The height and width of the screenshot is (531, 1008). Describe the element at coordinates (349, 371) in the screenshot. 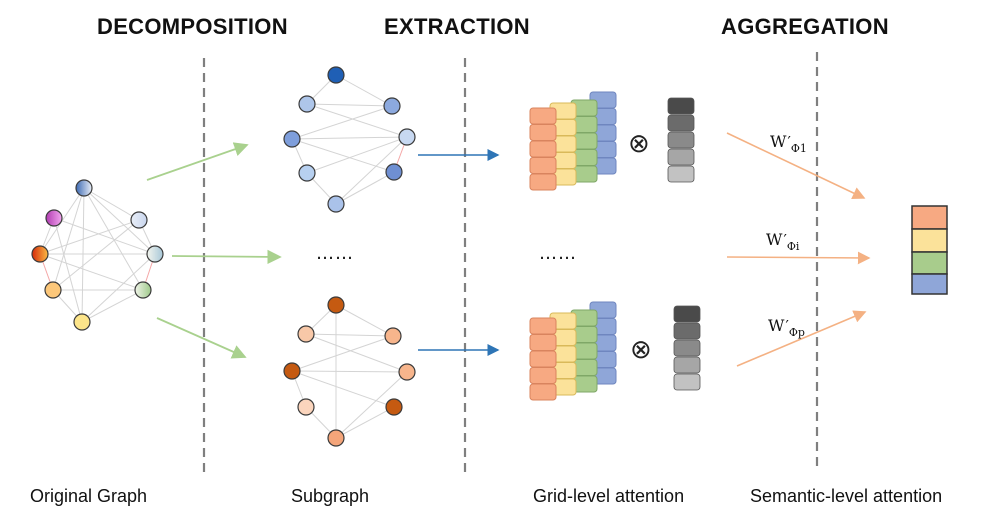

I see `subgraph-orange` at that location.